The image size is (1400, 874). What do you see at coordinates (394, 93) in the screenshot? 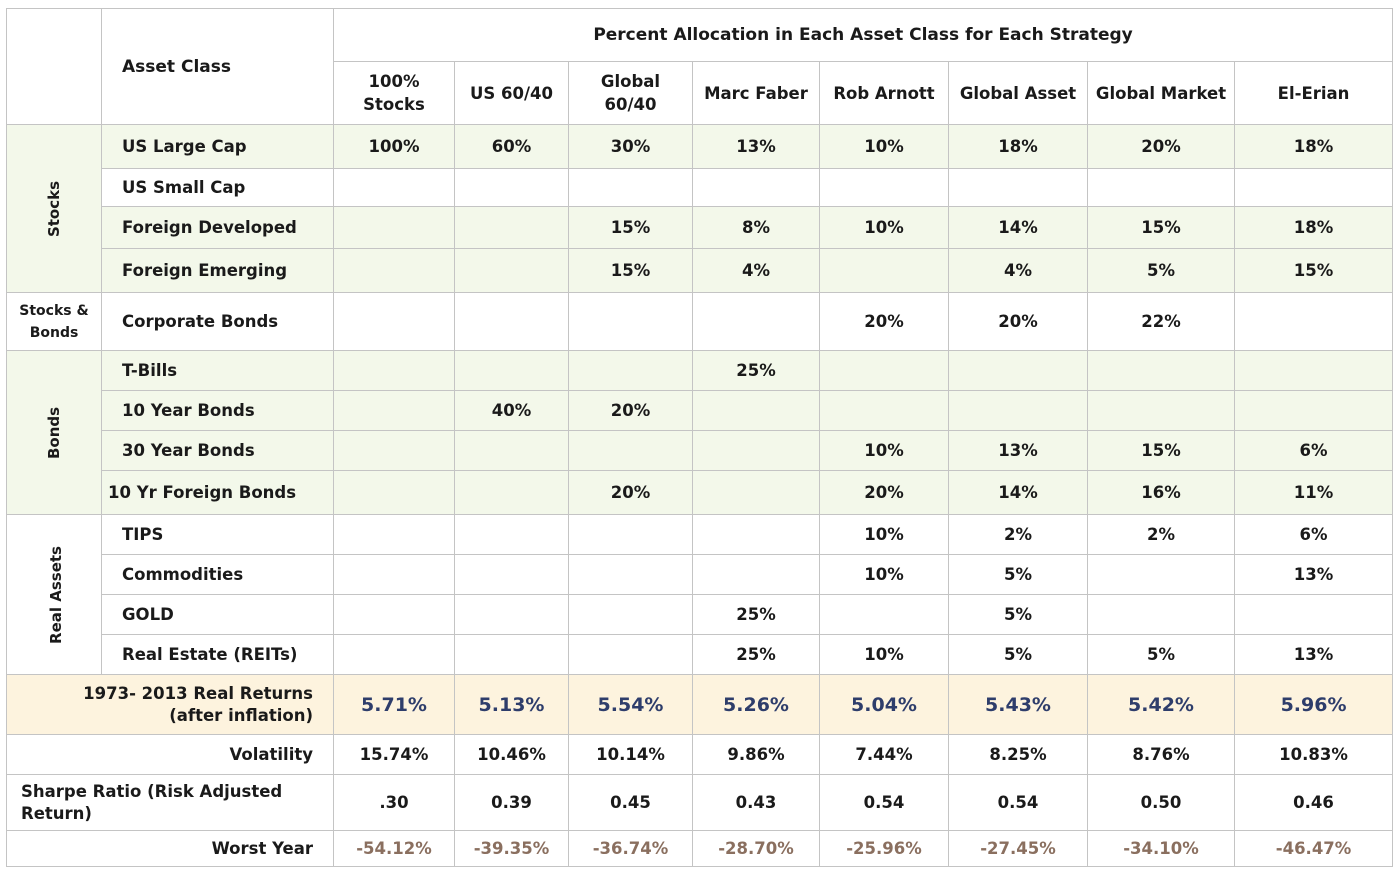
I see `strategy-header: 100% Stocks` at bounding box center [394, 93].